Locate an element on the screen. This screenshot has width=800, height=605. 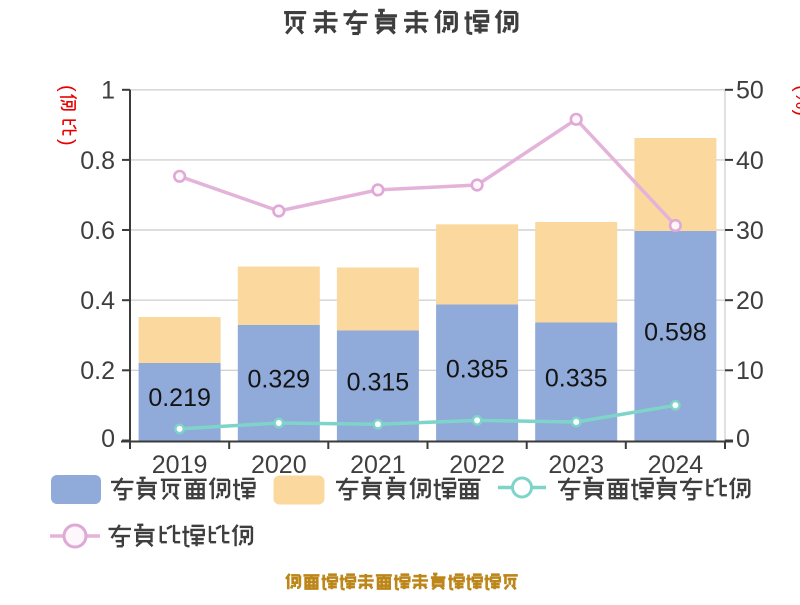
svg-text: 50 is located at coordinates (750, 91).